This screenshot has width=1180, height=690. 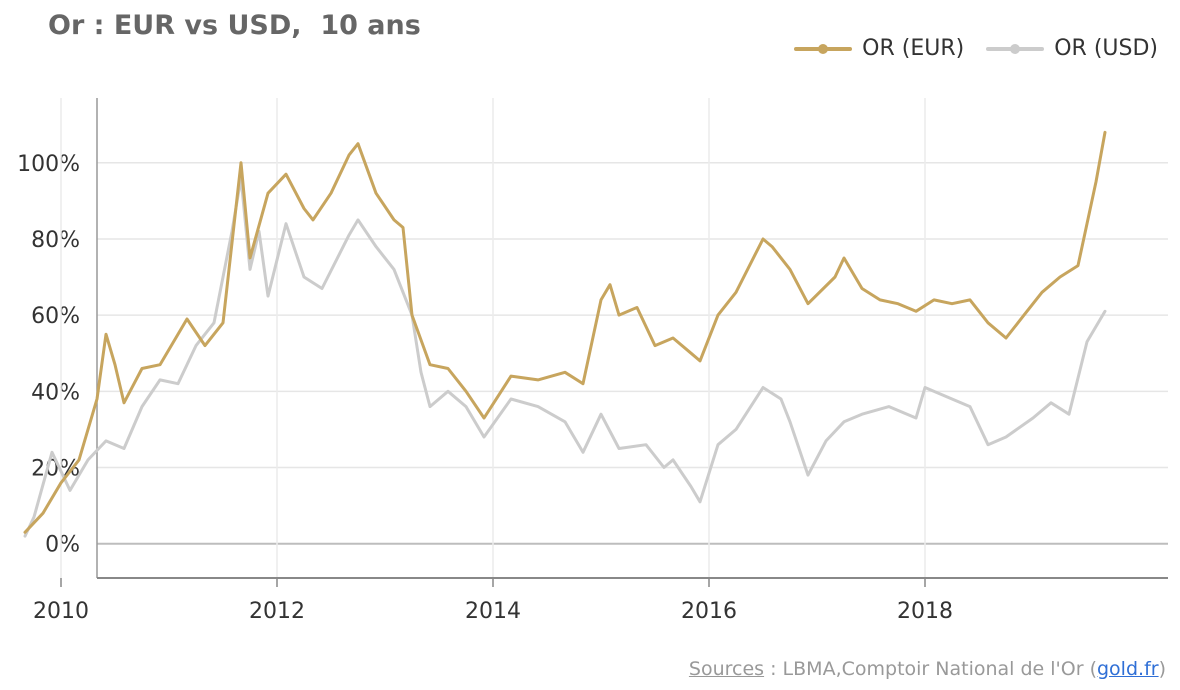 I want to click on x-tick-label: 2010, so click(x=61, y=611).